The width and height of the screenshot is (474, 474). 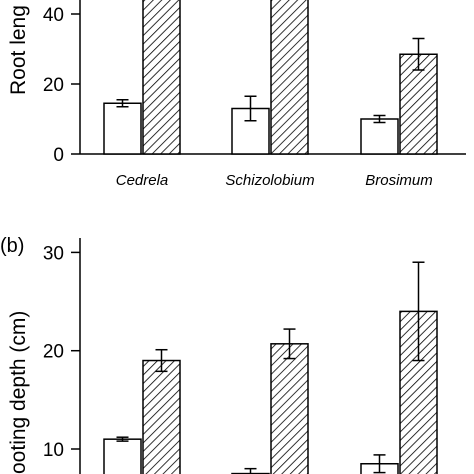 What do you see at coordinates (18, 392) in the screenshot?
I see `y-axis-label: ooting depth (cm)` at bounding box center [18, 392].